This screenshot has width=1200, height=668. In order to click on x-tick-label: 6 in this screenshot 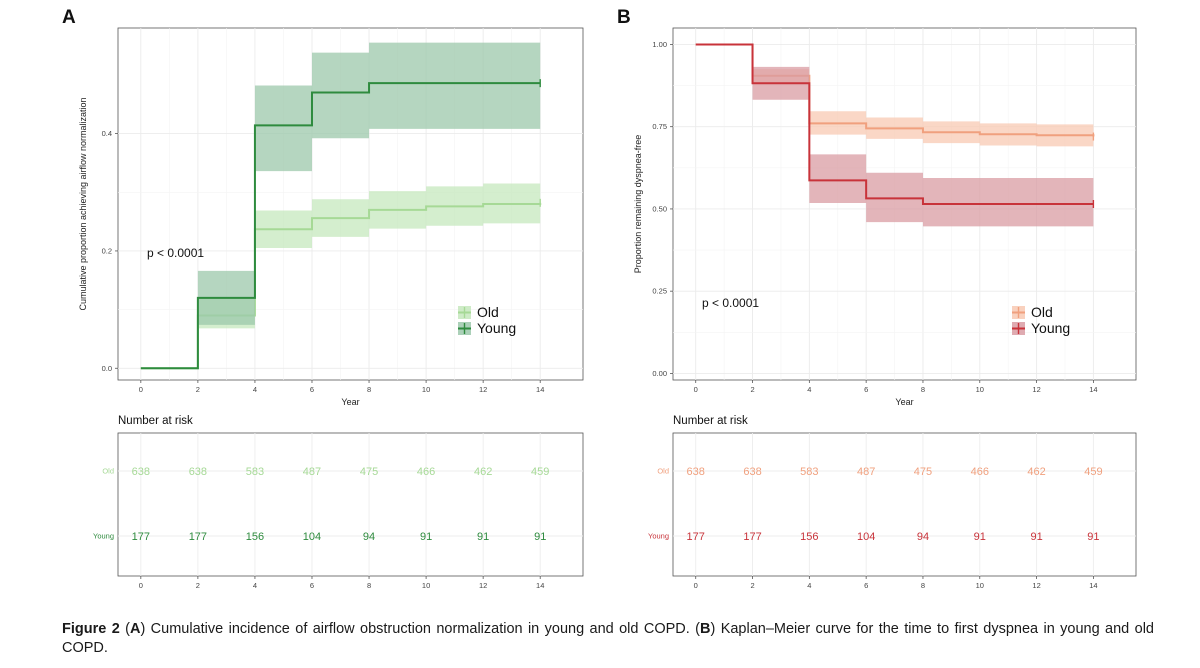, I will do `click(866, 389)`.